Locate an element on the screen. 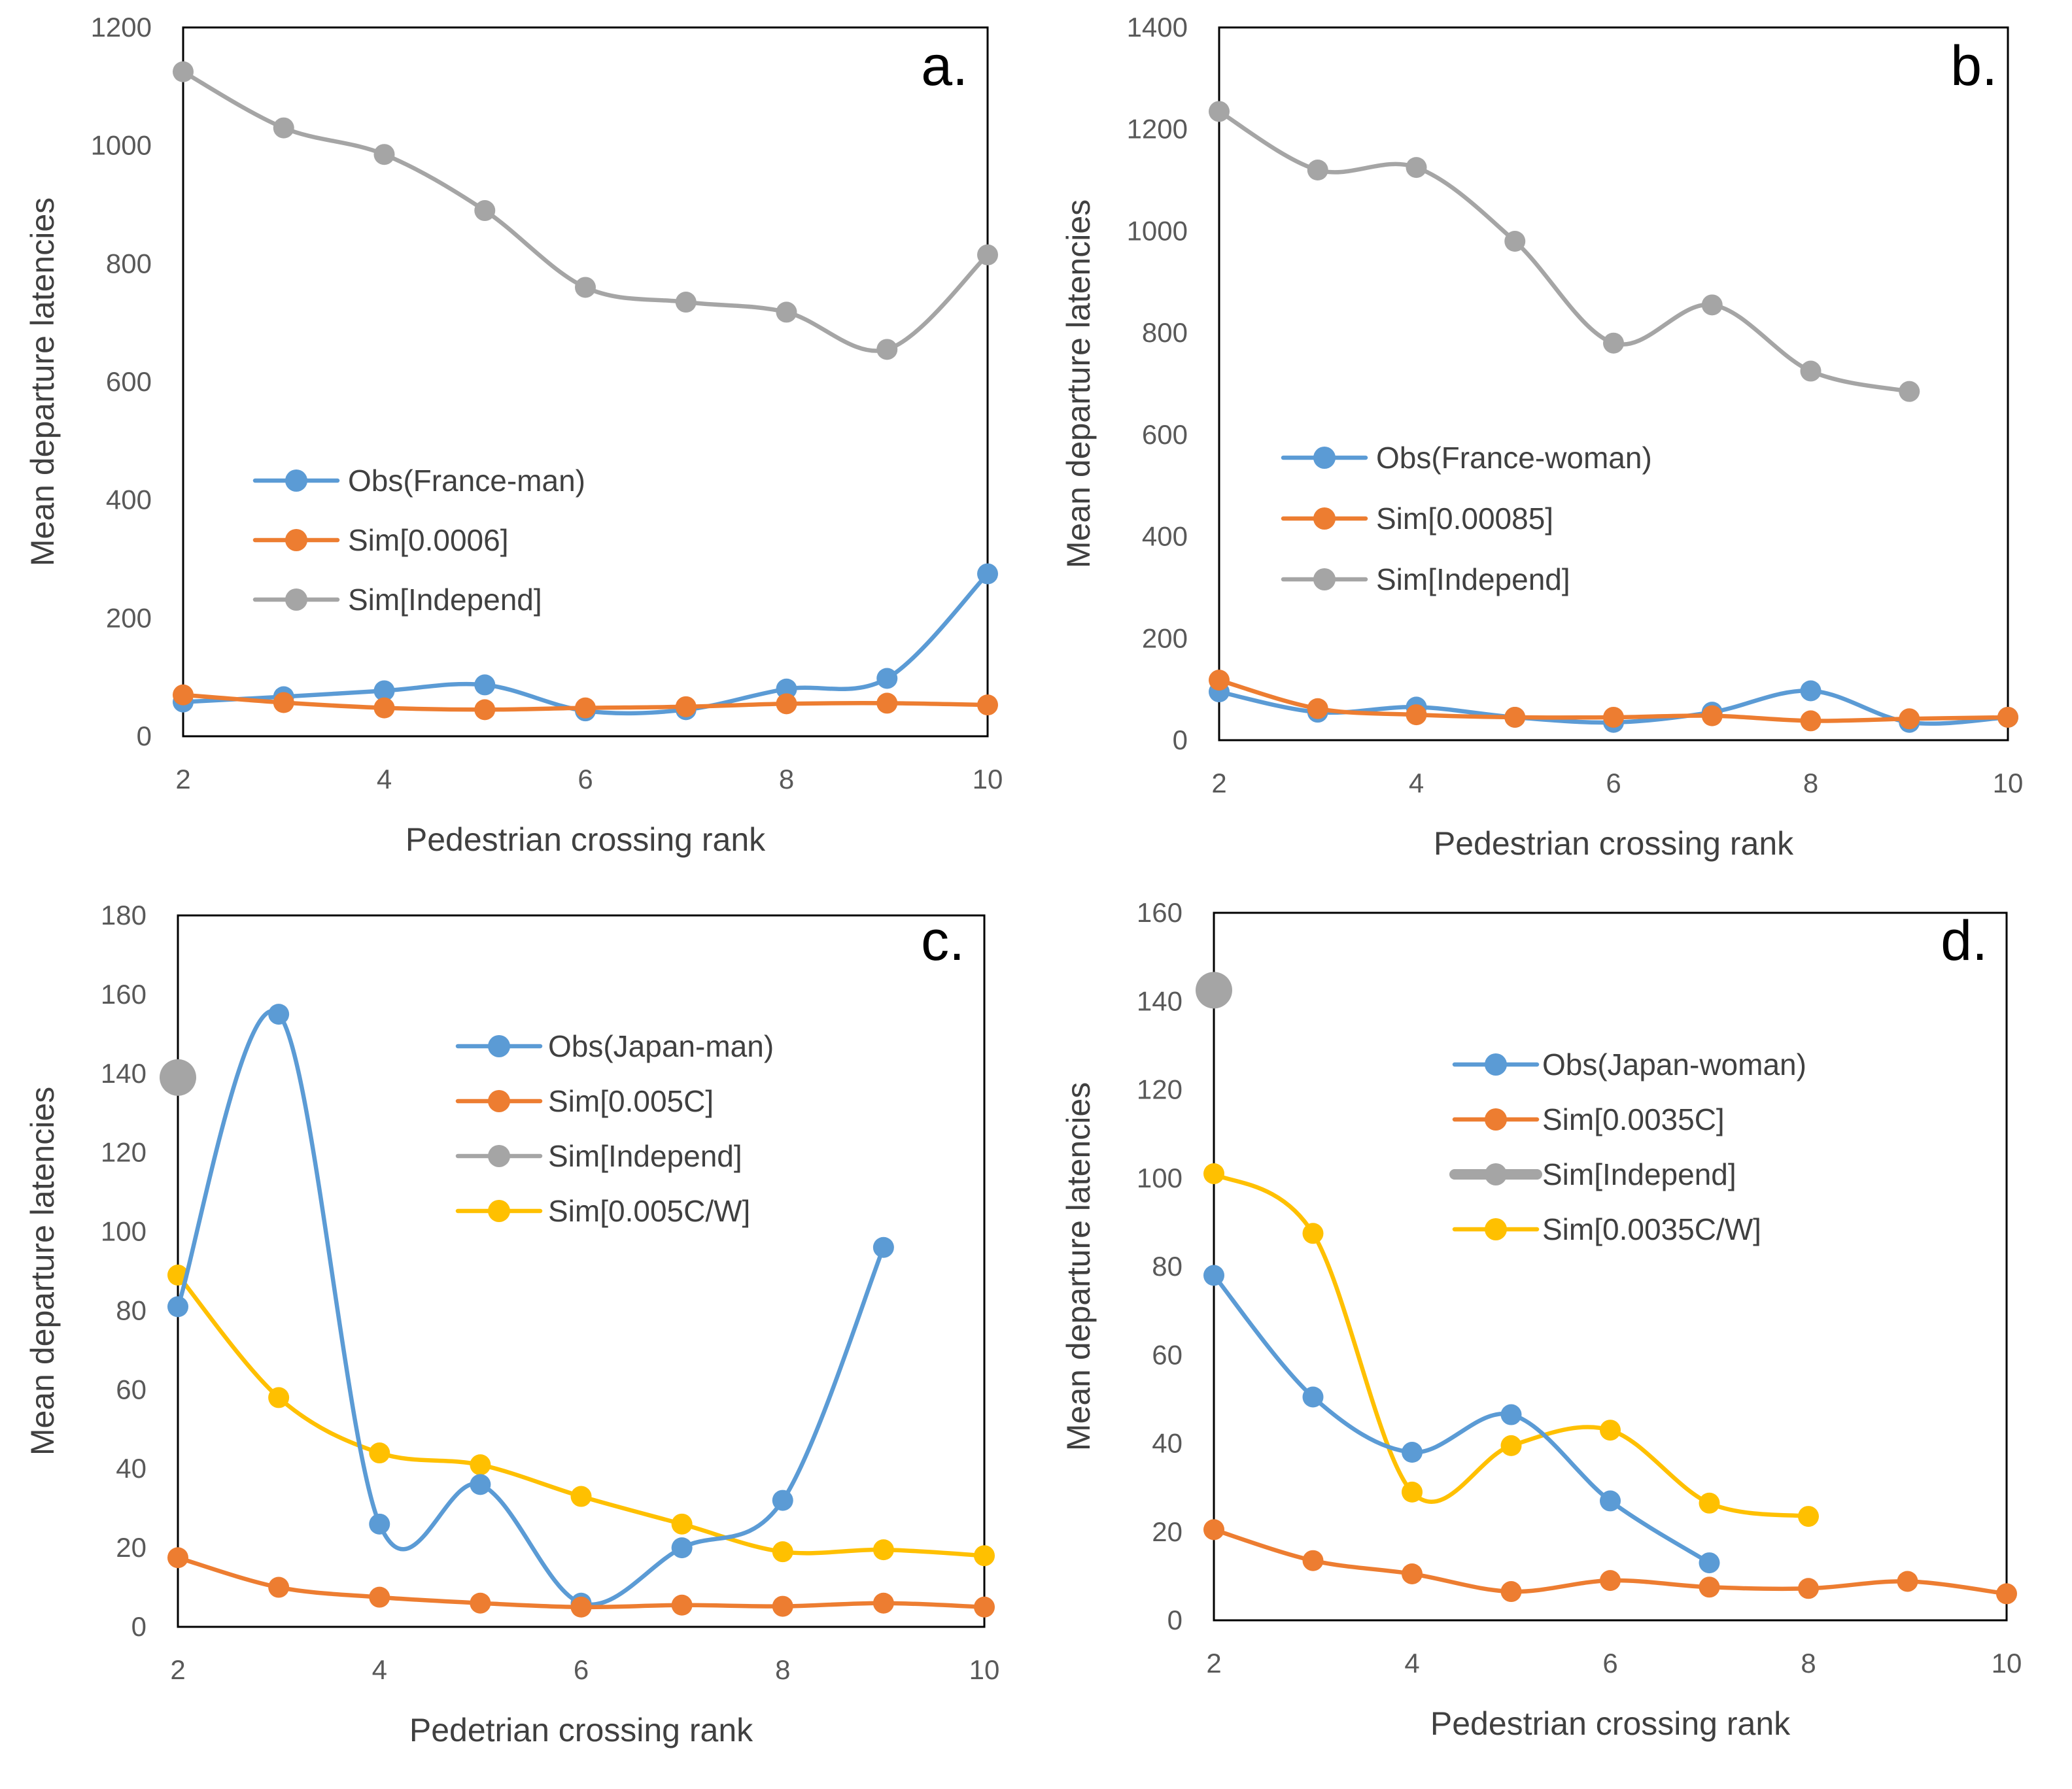 The image size is (2072, 1789). series-sim-0-005c-w is located at coordinates (581, 1416).